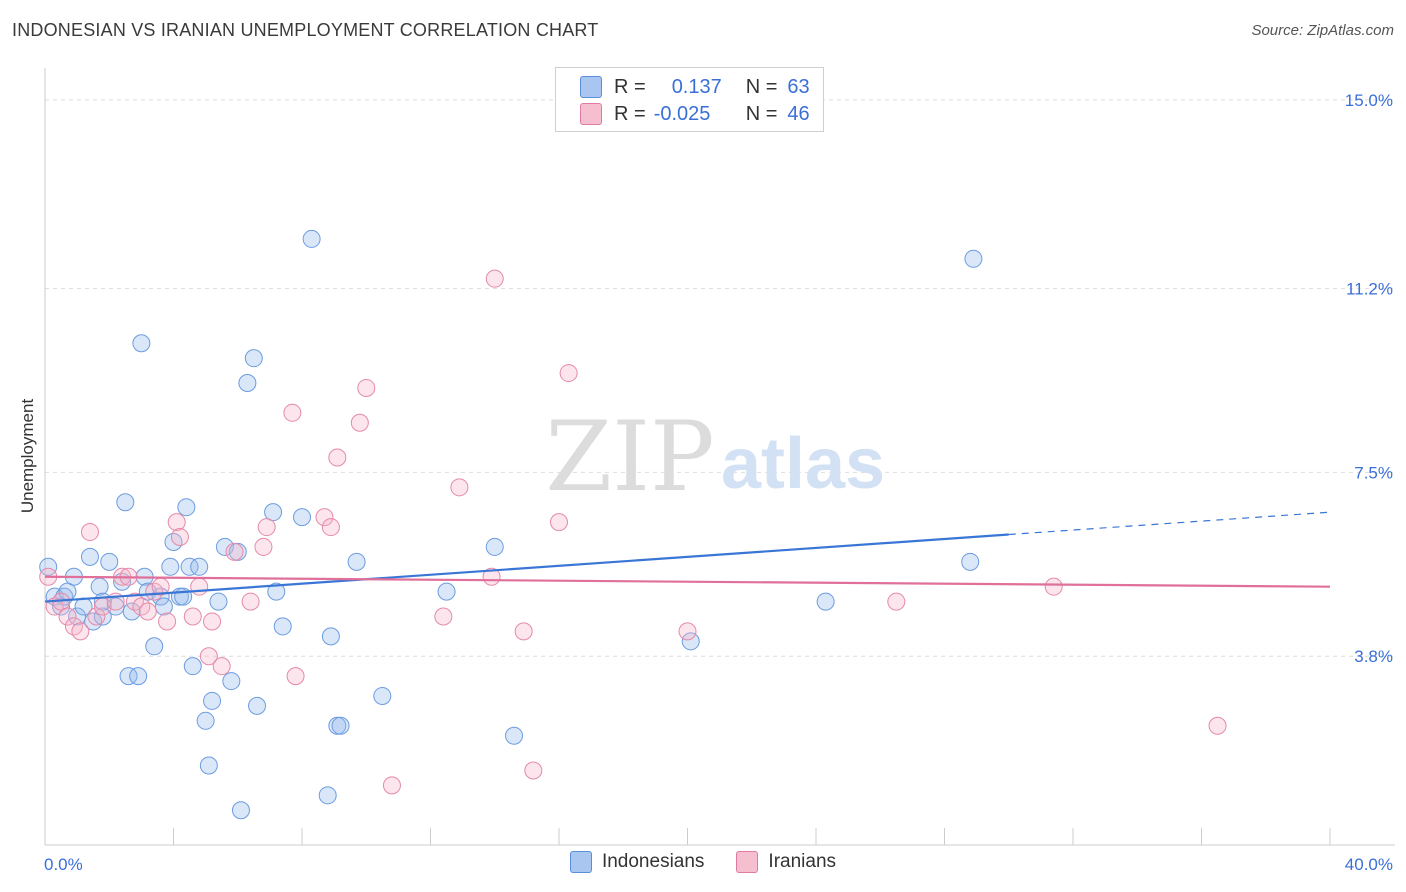 This screenshot has height=892, width=1406. I want to click on bottom-legend-indonesians: Indonesians, so click(637, 862).